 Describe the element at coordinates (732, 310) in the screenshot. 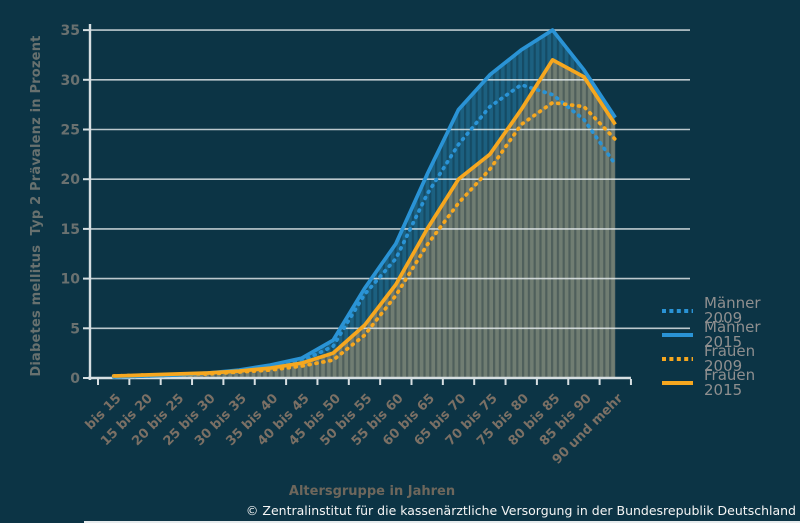

I see `legend-label: Männer 2009` at that location.